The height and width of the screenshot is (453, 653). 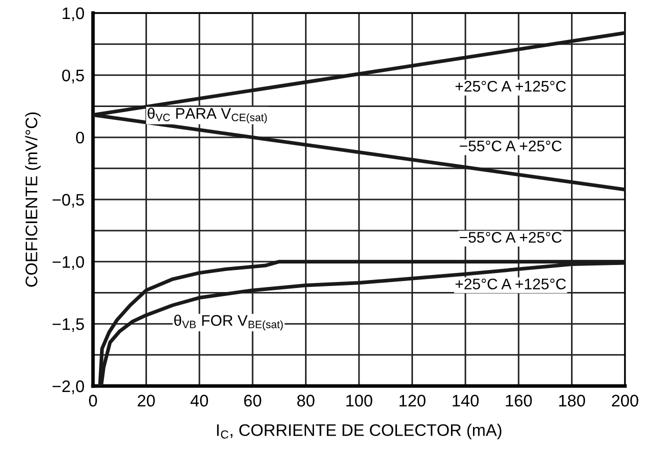 I want to click on x-tick-label: 0, so click(x=93, y=400).